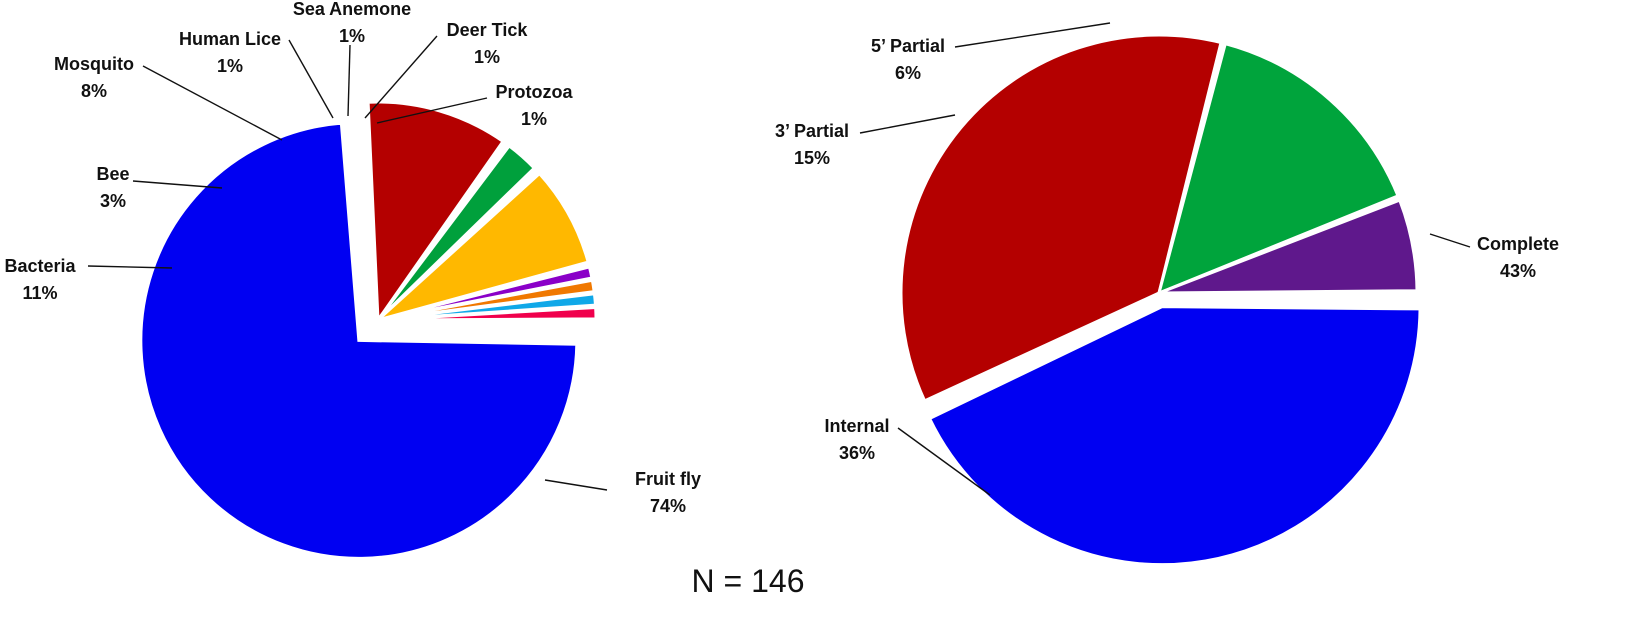 The height and width of the screenshot is (622, 1645). Describe the element at coordinates (113, 201) in the screenshot. I see `slice-value-bee: 3%` at that location.